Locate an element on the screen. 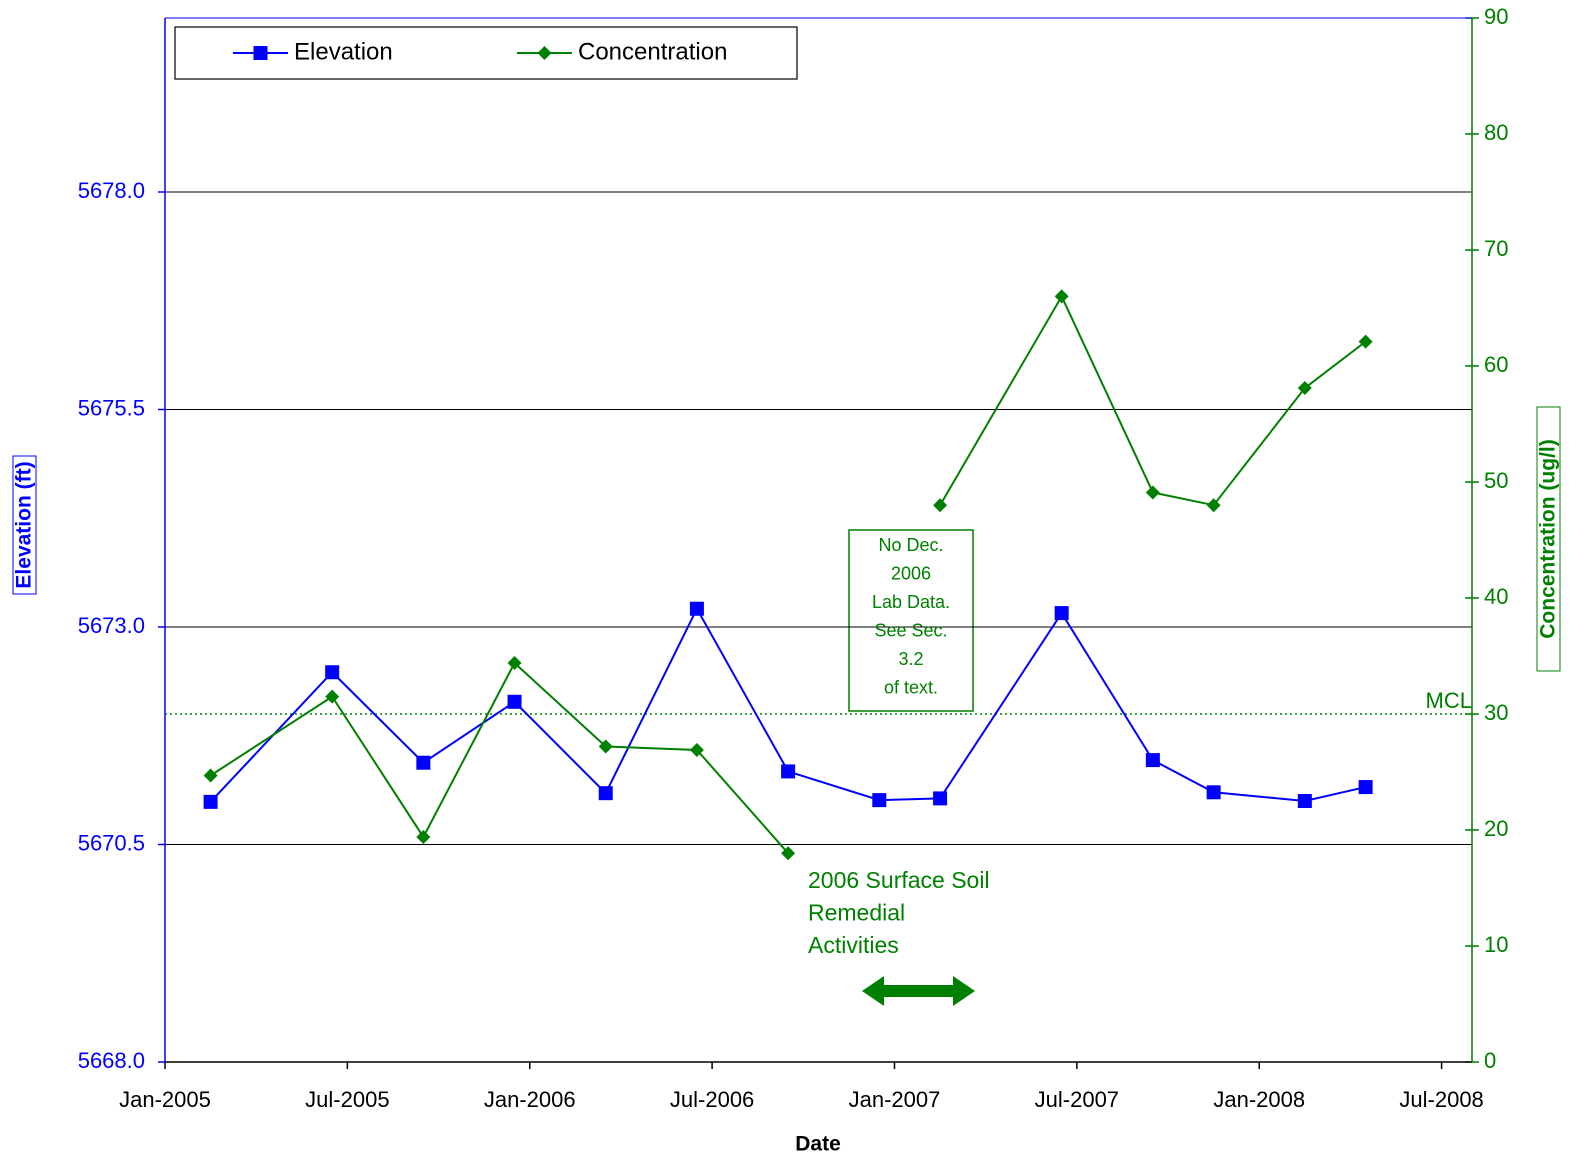  y2-tick-label: 80 is located at coordinates (1496, 132).